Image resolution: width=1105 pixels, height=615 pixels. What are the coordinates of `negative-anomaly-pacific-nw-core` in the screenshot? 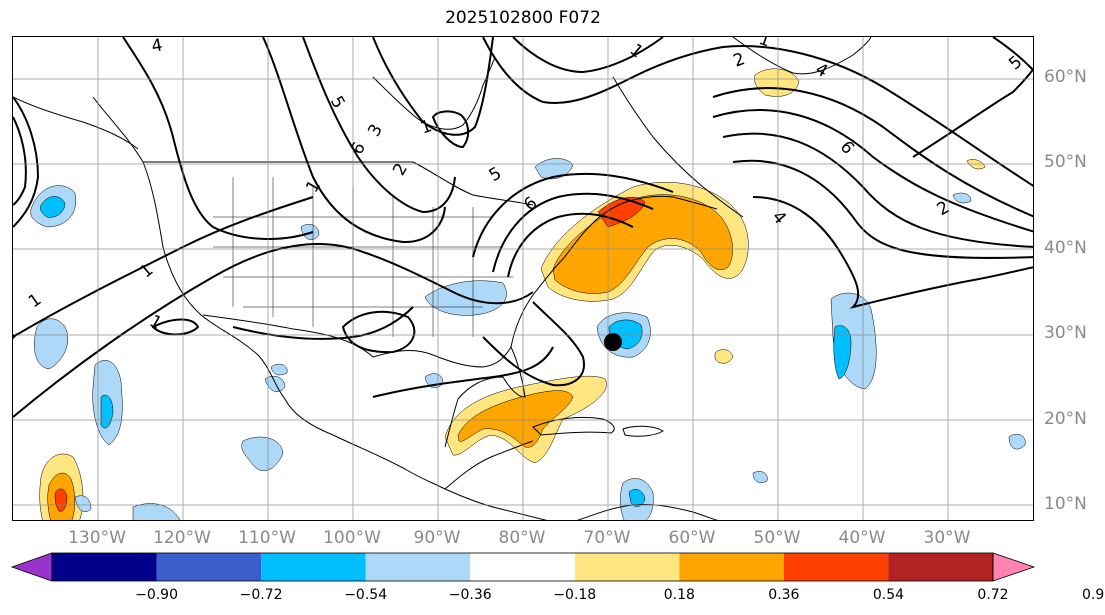 It's located at (53, 207).